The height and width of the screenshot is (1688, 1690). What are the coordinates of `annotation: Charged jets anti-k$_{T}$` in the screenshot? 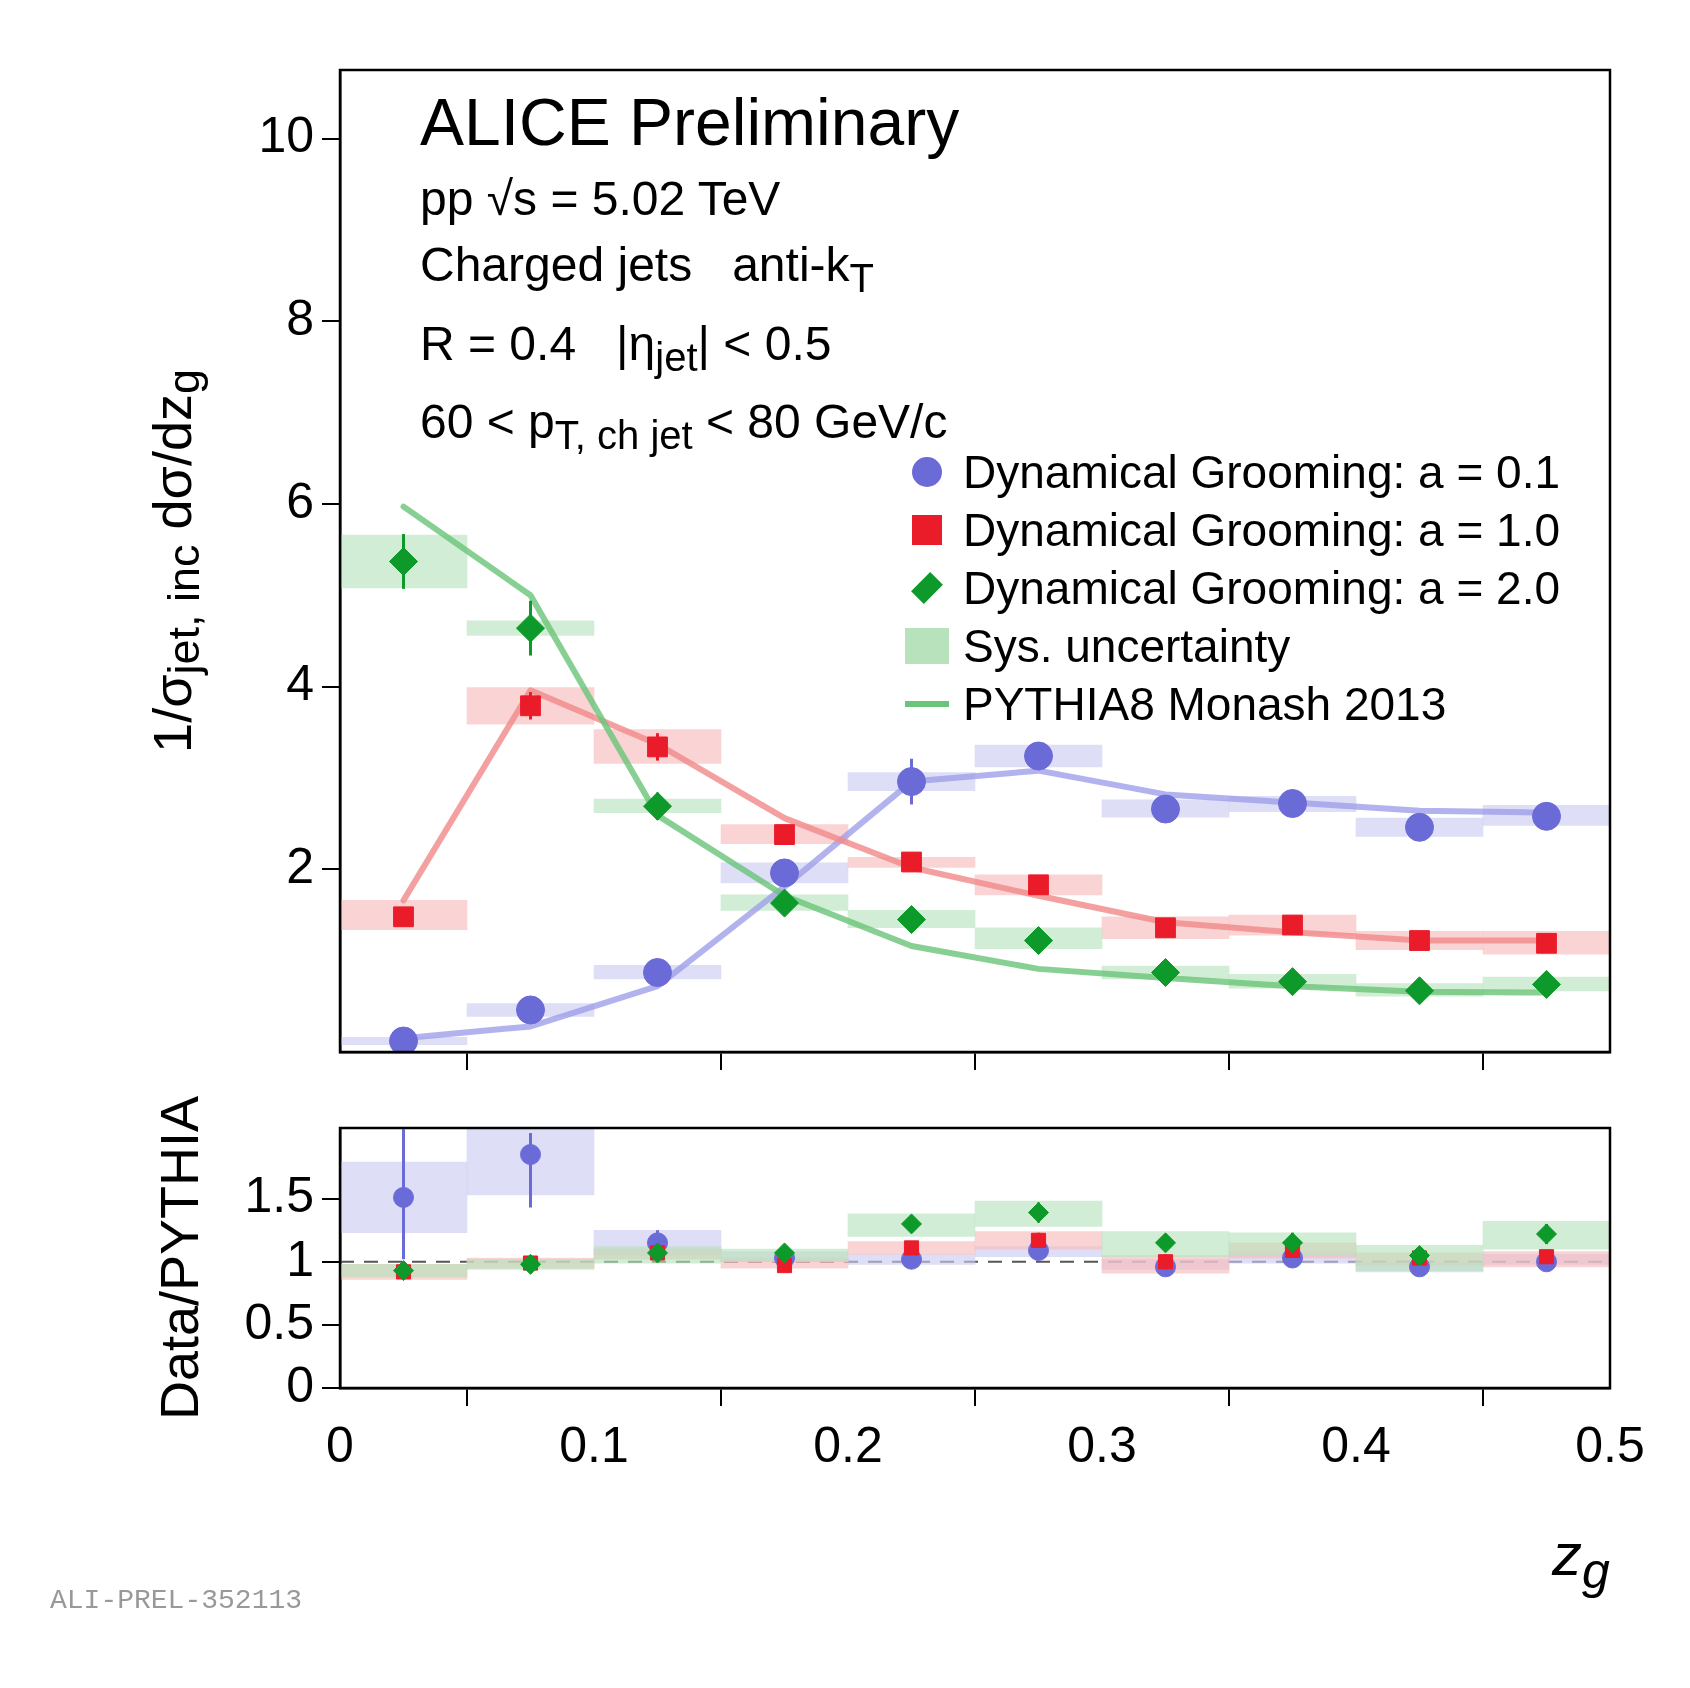 It's located at (647, 269).